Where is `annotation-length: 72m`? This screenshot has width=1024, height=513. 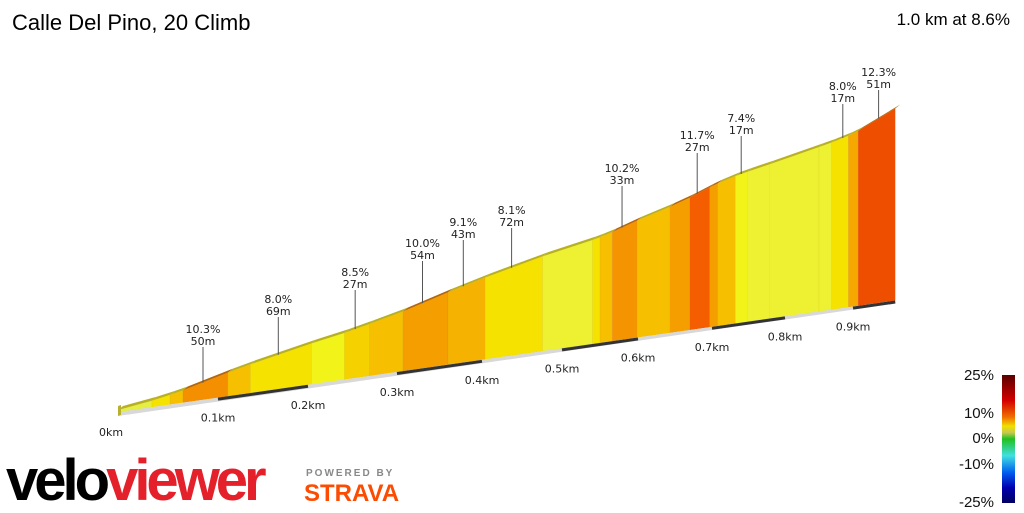 annotation-length: 72m is located at coordinates (511, 222).